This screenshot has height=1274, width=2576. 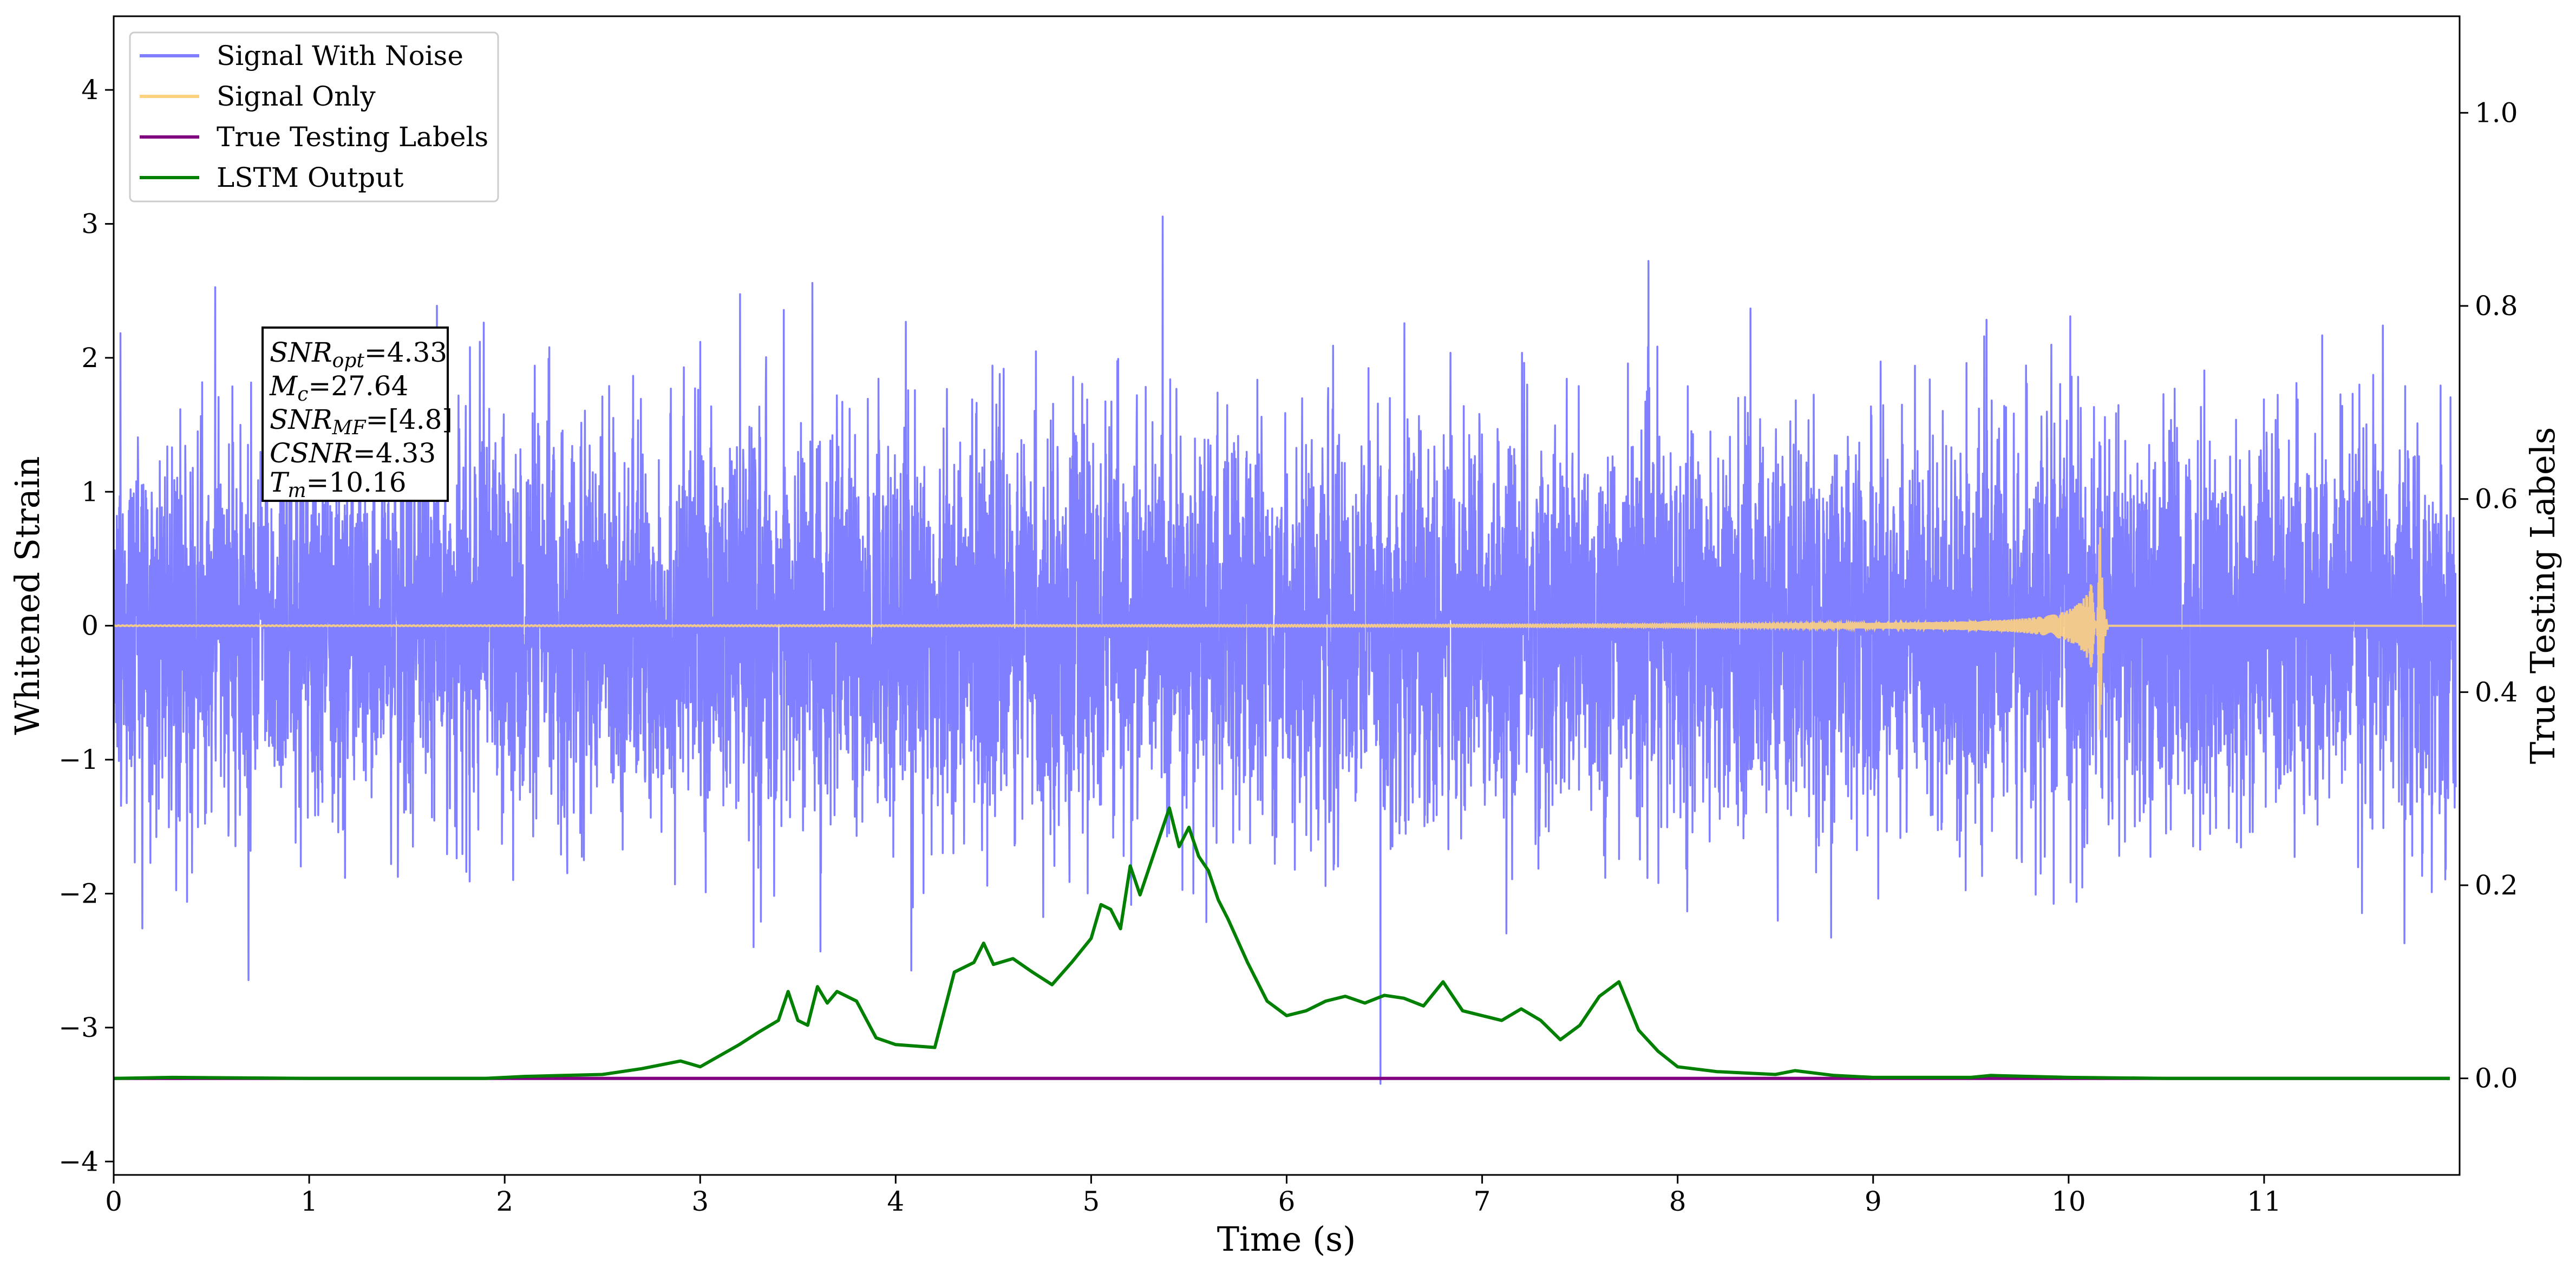 I want to click on x-tick-label: 8, so click(x=1677, y=1201).